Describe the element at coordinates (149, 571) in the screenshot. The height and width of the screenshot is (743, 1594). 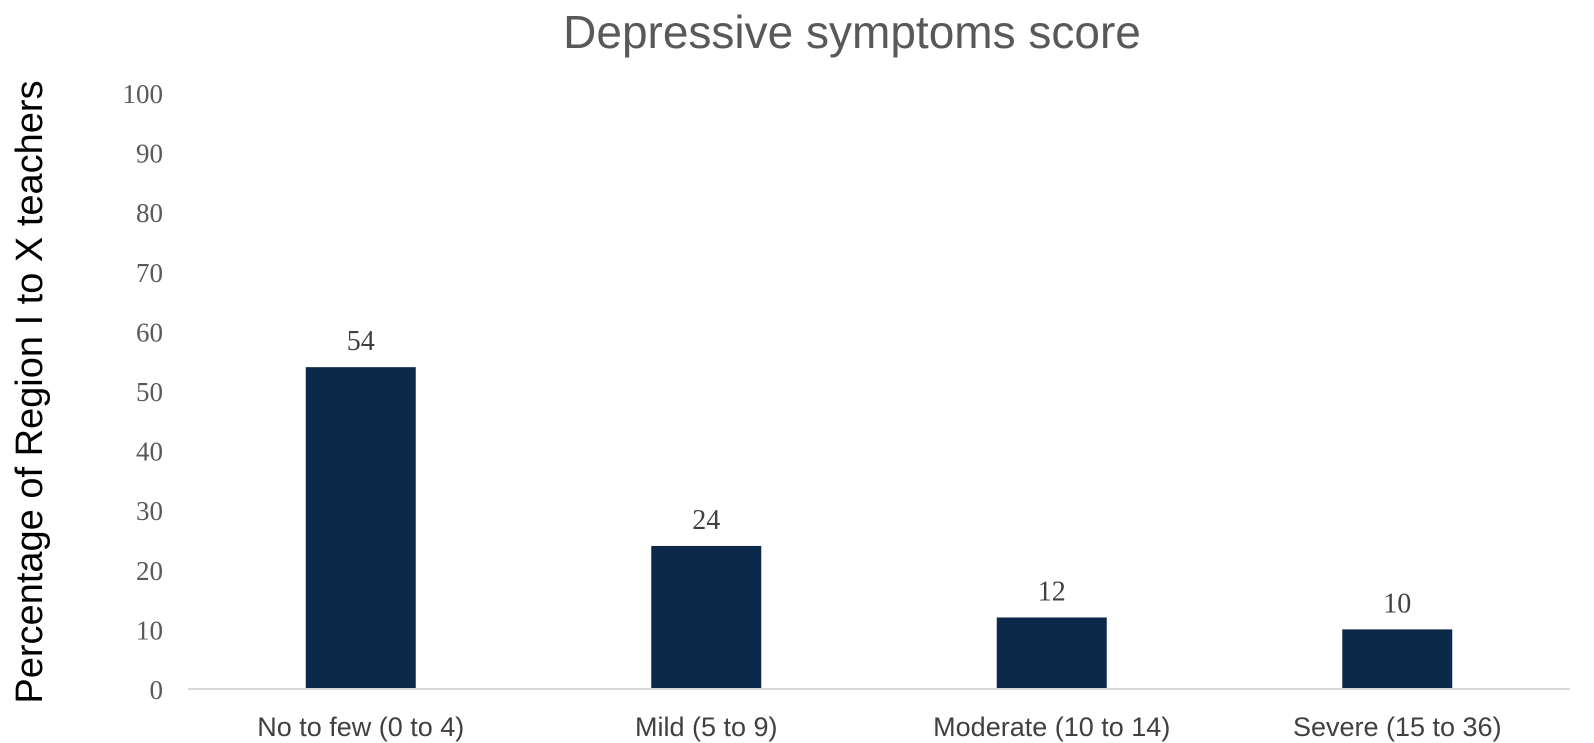
I see `y-tick-label: 20` at that location.